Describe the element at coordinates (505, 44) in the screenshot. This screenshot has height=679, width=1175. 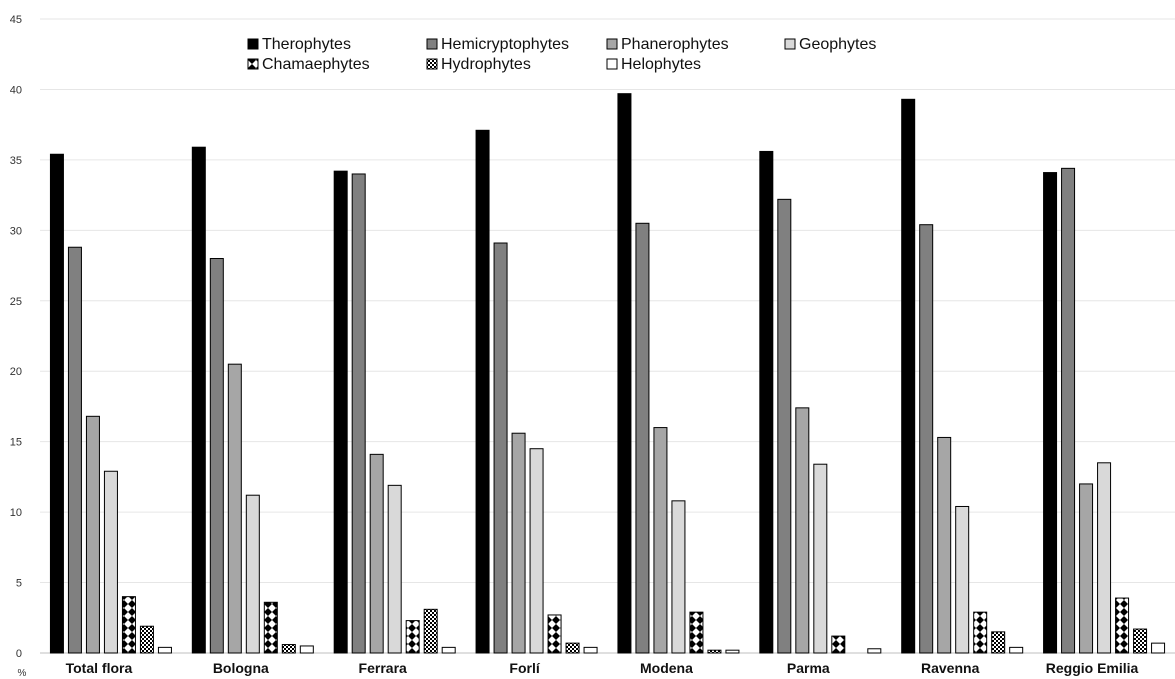
I see `legend-label-hemicryptophytes: Hemicryptophytes` at that location.